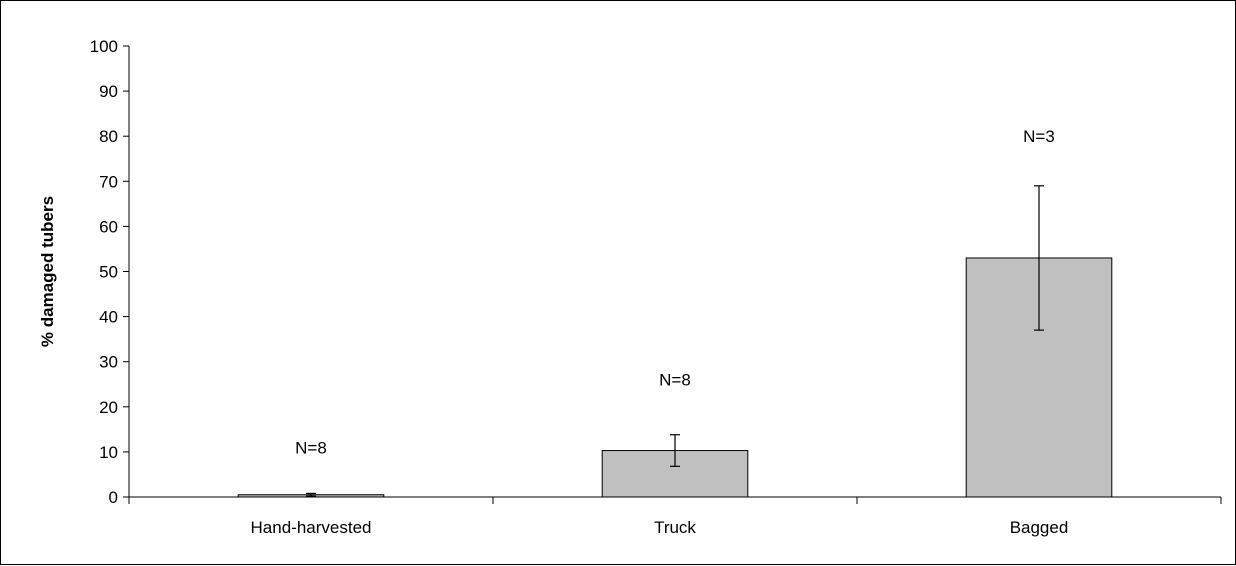  Describe the element at coordinates (1039, 136) in the screenshot. I see `sample-size-annotation: N=3` at that location.